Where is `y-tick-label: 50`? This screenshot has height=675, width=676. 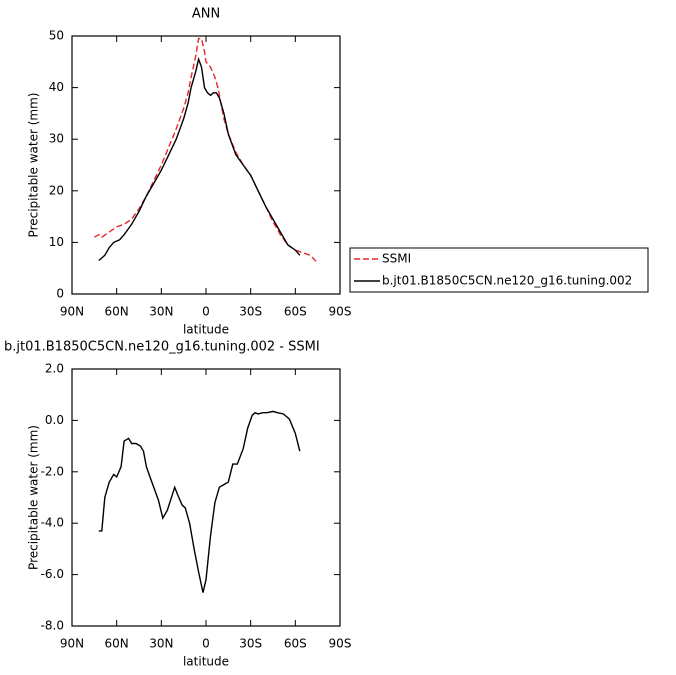
y-tick-label: 50 is located at coordinates (56, 36).